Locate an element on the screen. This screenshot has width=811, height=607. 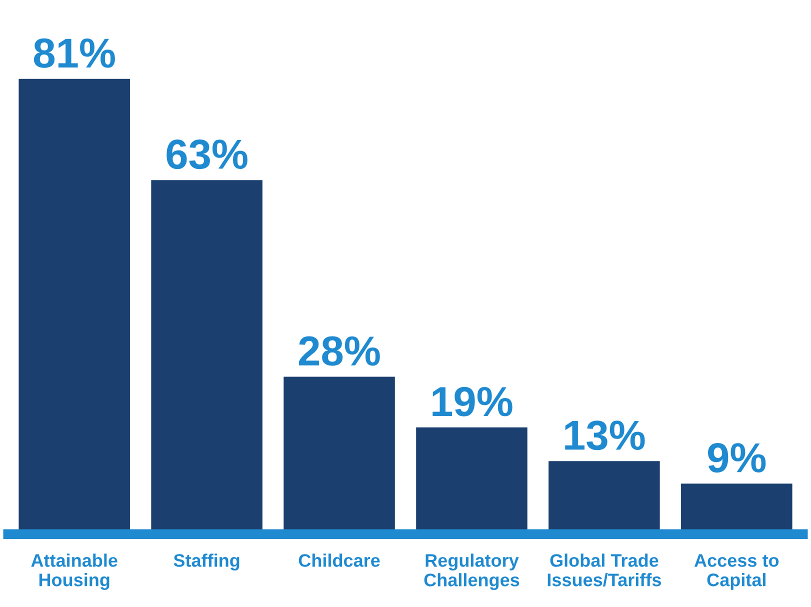
x-tick-label: Childcare is located at coordinates (339, 560).